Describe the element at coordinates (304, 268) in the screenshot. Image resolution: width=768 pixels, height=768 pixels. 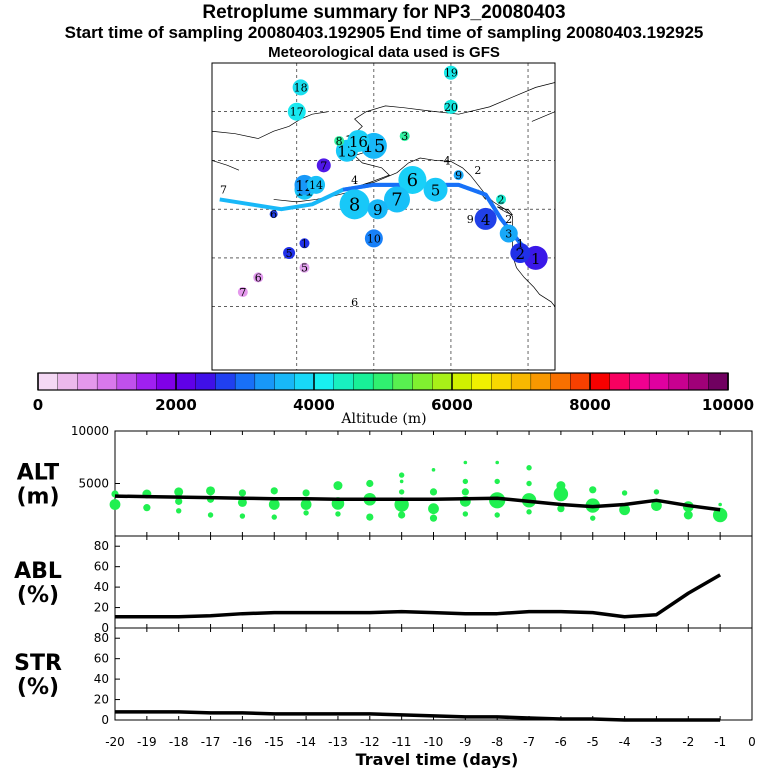
I see `map-cluster-5: 5` at that location.